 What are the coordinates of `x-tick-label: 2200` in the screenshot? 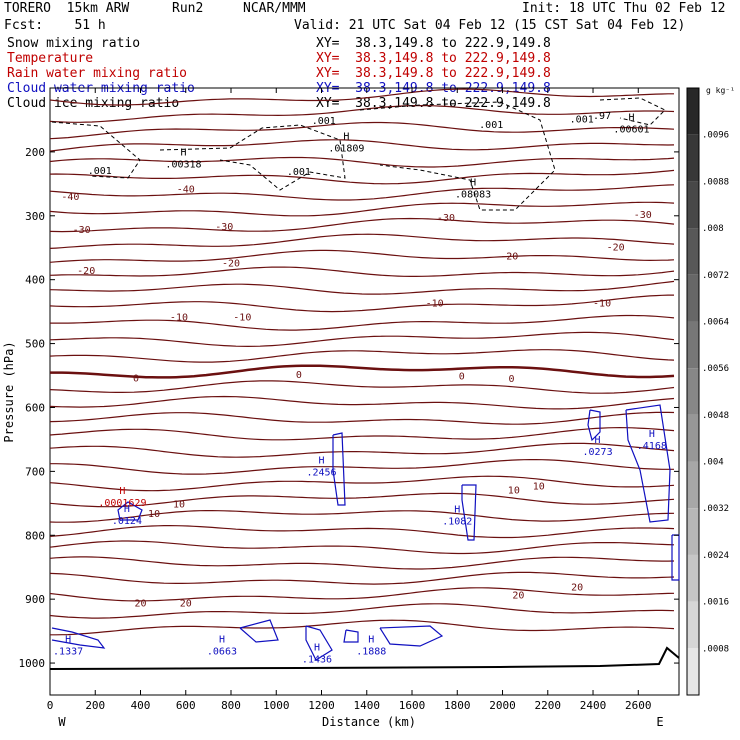 It's located at (548, 705).